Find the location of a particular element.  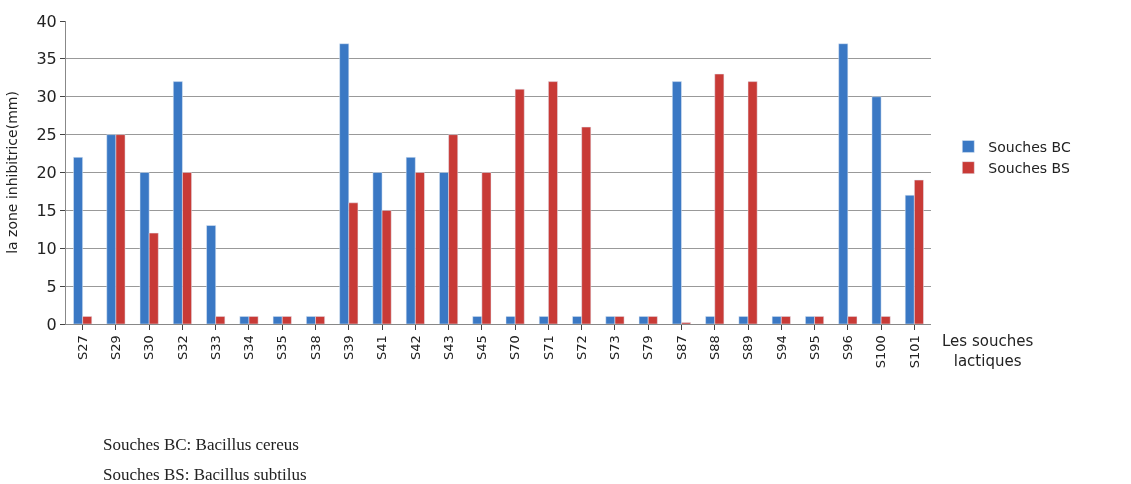

x-tick-label: S73 is located at coordinates (615, 347).